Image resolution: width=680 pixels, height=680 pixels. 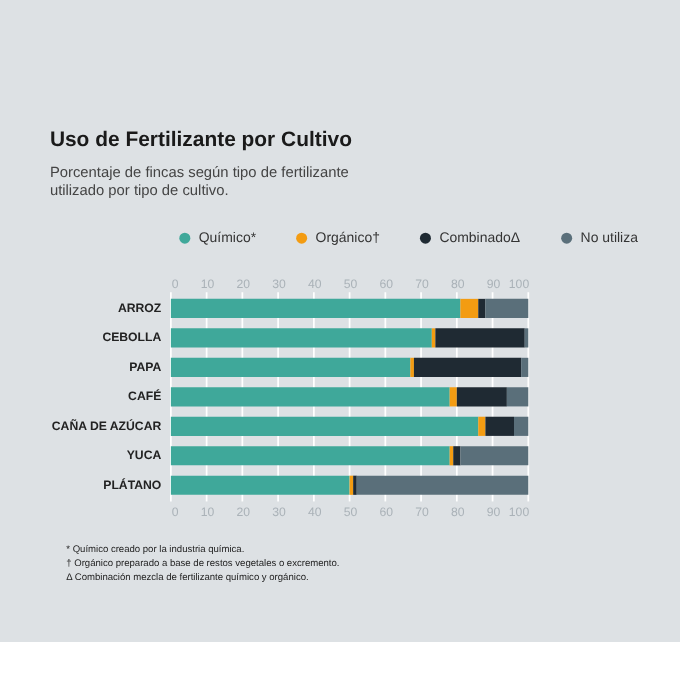 I want to click on chart-title: Uso de Fertilizante por Cultivo, so click(x=200, y=140).